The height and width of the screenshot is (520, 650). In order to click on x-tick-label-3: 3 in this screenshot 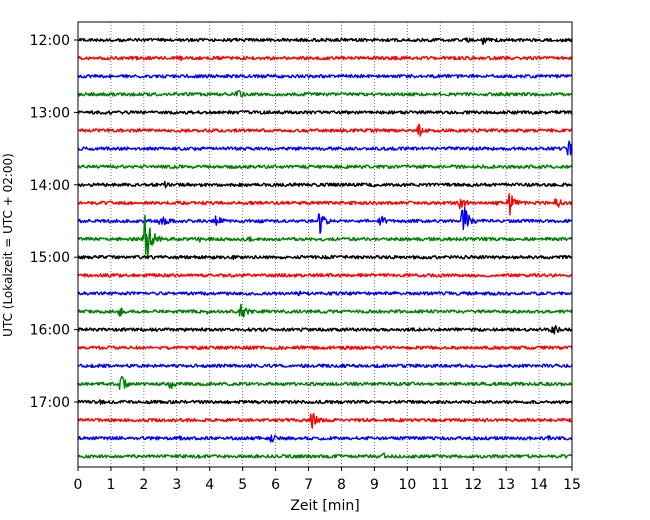, I will do `click(176, 485)`.